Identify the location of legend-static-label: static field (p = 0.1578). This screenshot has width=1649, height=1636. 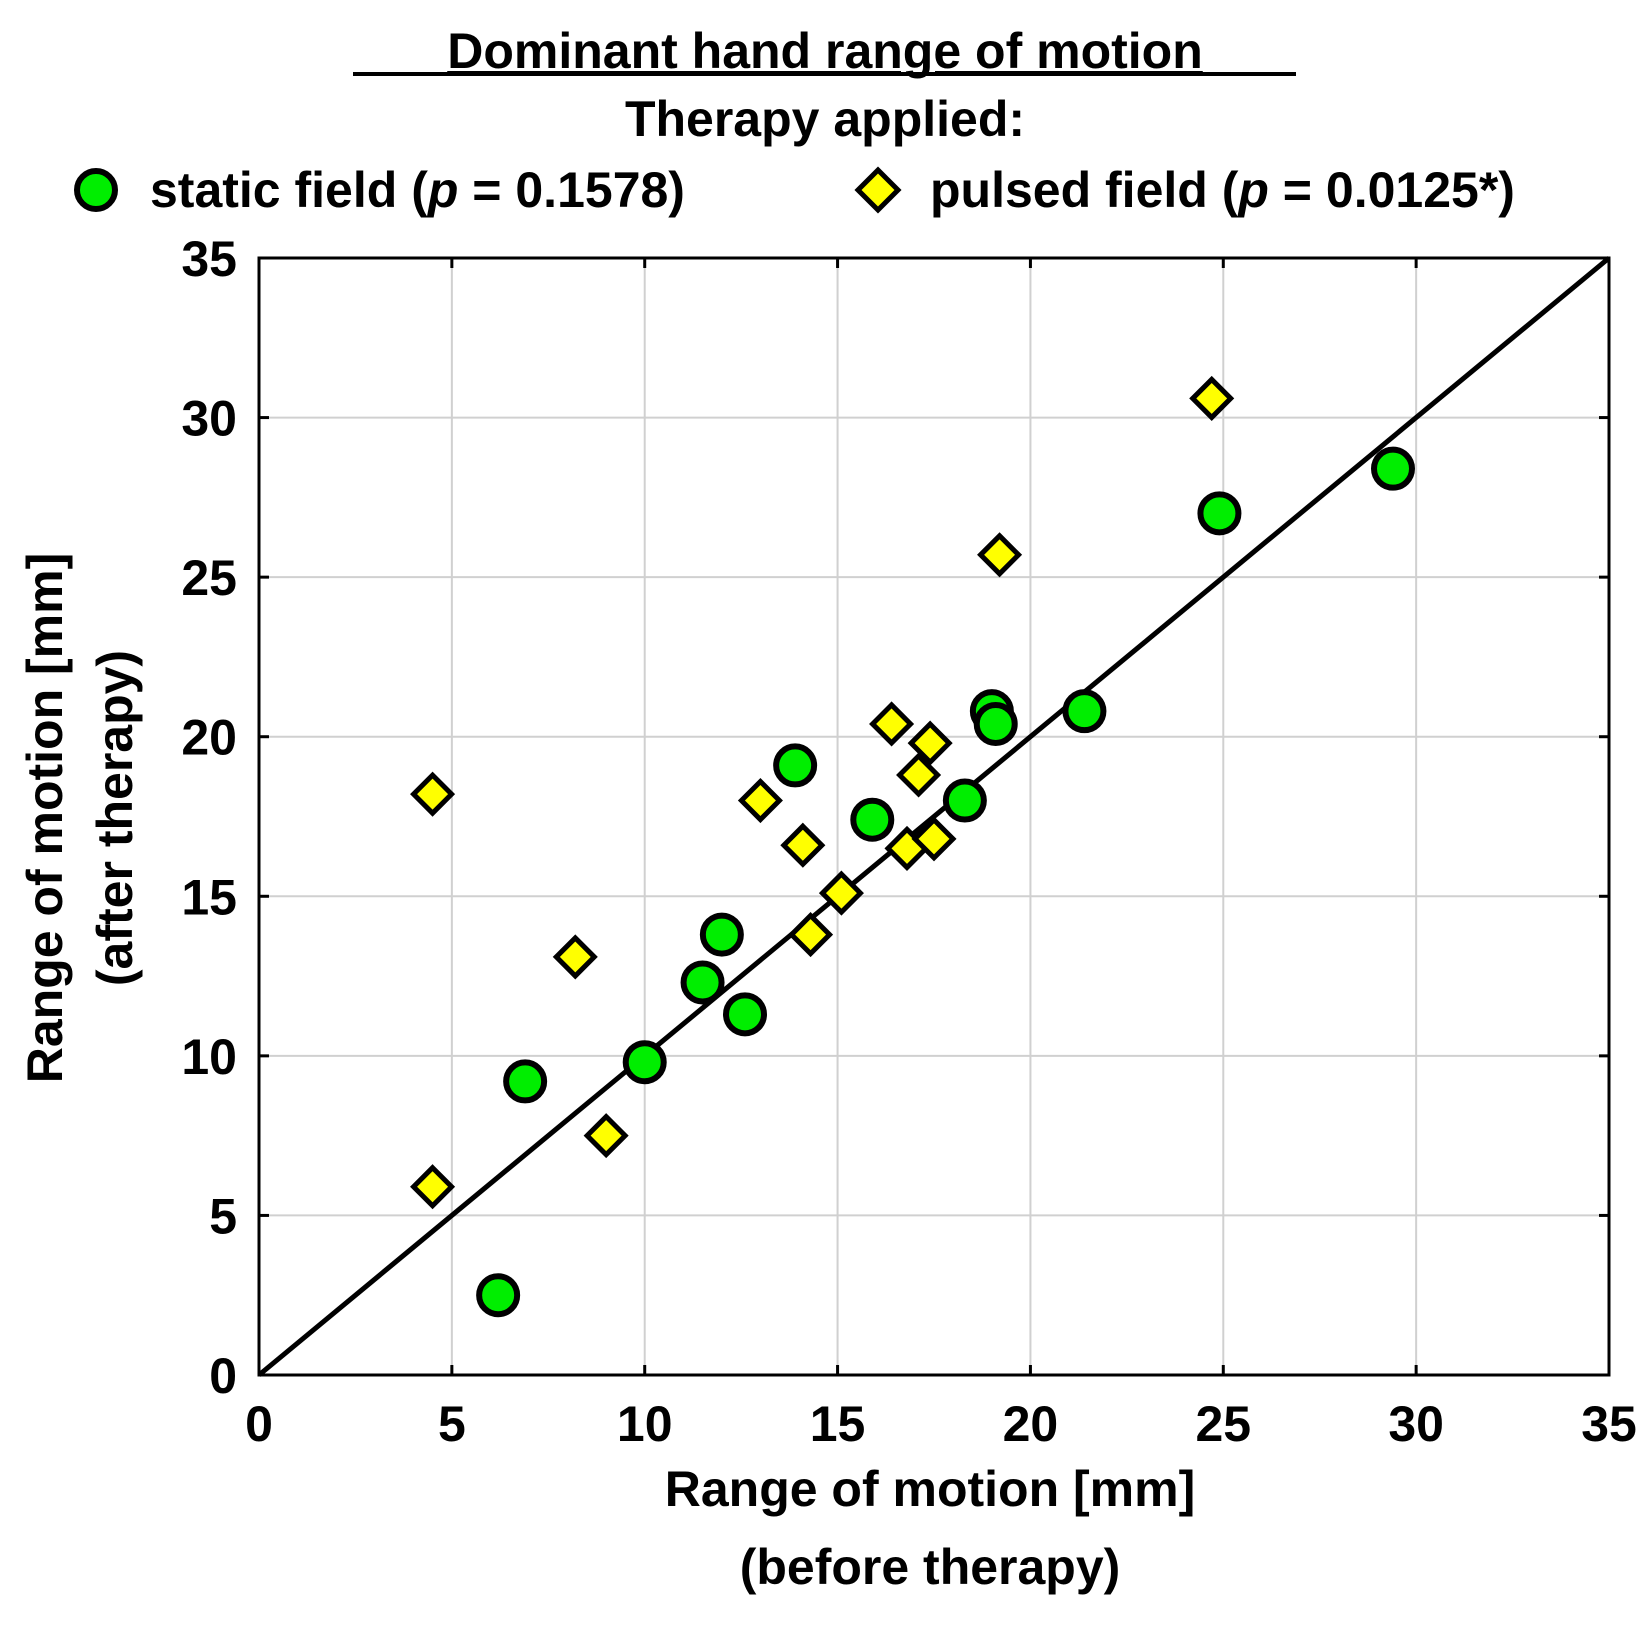
(417, 190).